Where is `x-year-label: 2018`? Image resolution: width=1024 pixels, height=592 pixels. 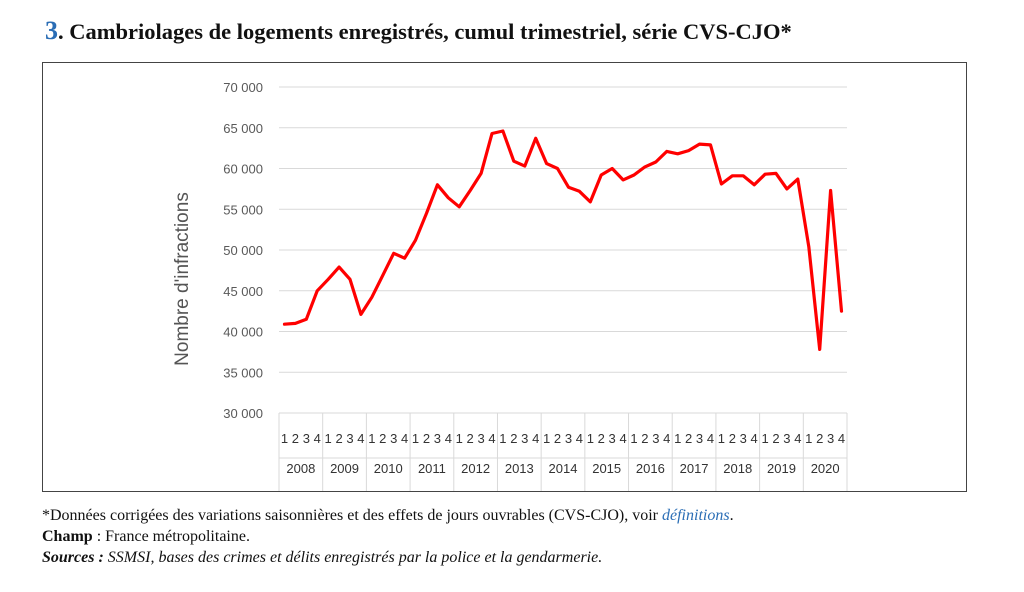
x-year-label: 2018 is located at coordinates (737, 468).